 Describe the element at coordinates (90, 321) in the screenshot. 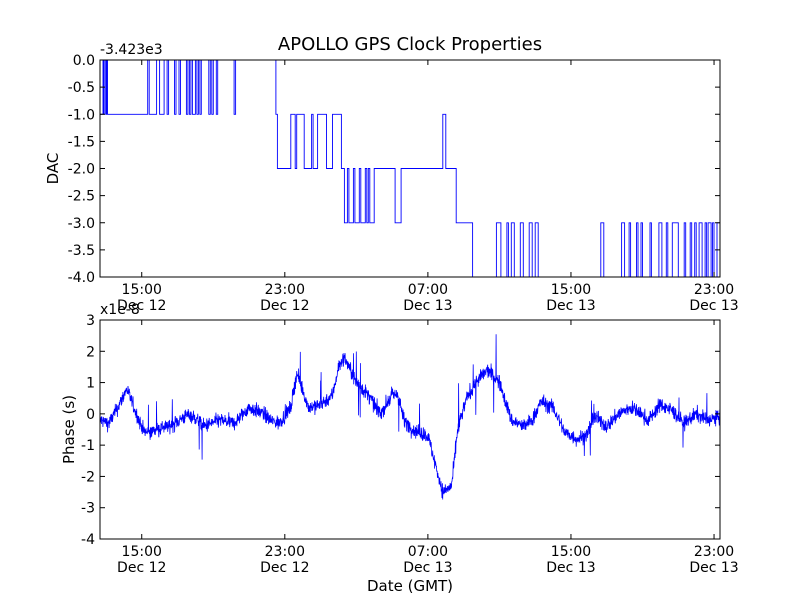

I see `y-tick-label: 3` at that location.